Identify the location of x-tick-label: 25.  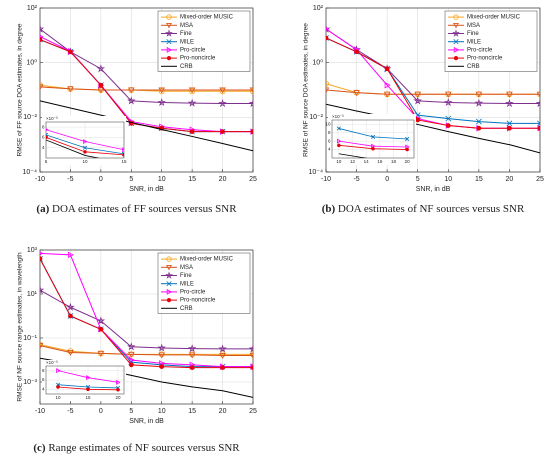
(540, 179).